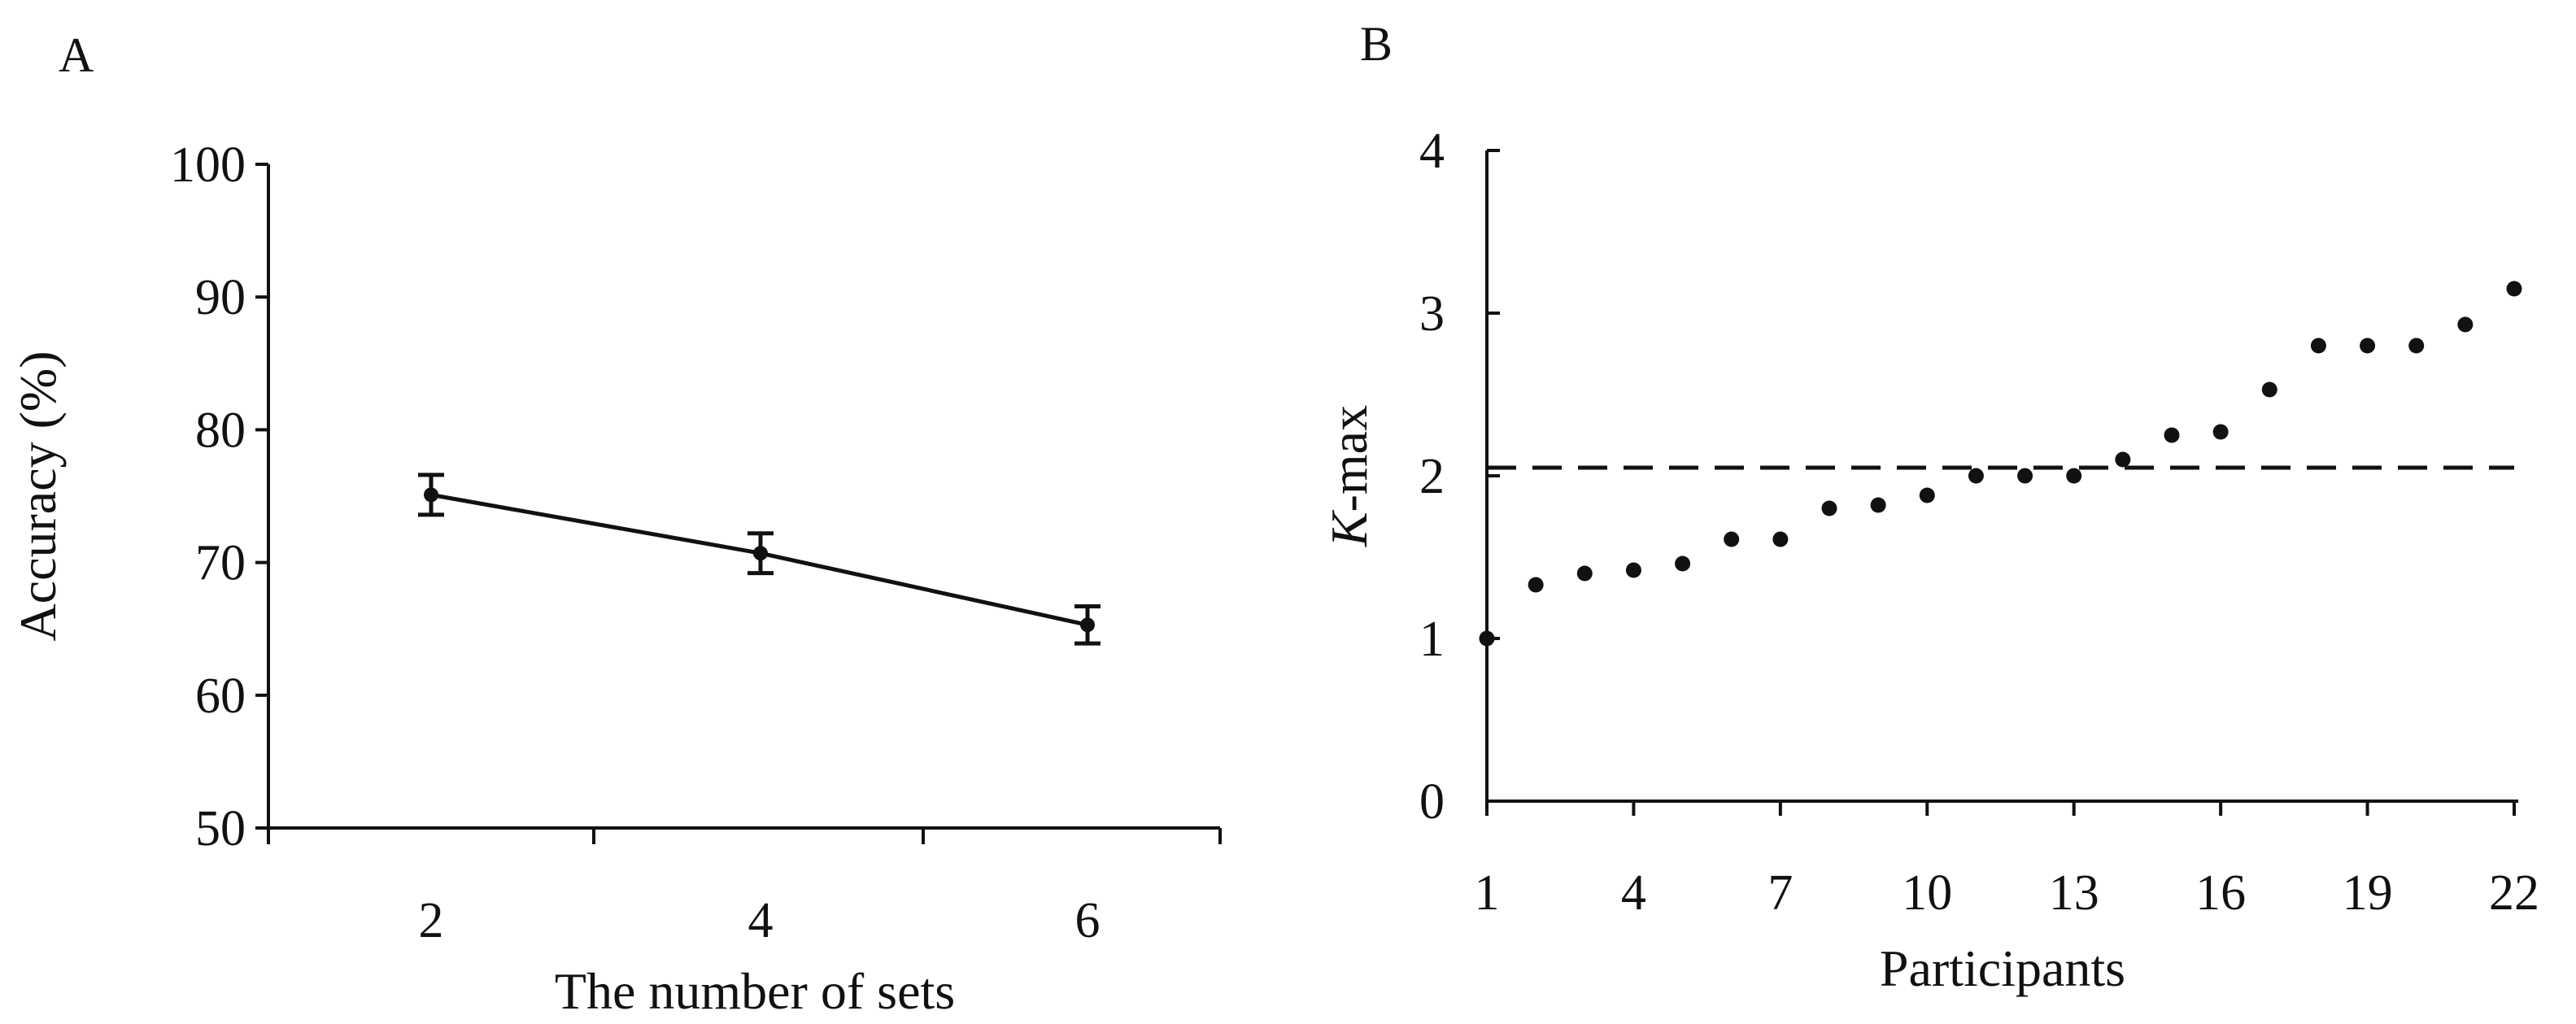  What do you see at coordinates (1349, 458) in the screenshot?
I see `panel-b-y-axis-label-rest: -max` at bounding box center [1349, 458].